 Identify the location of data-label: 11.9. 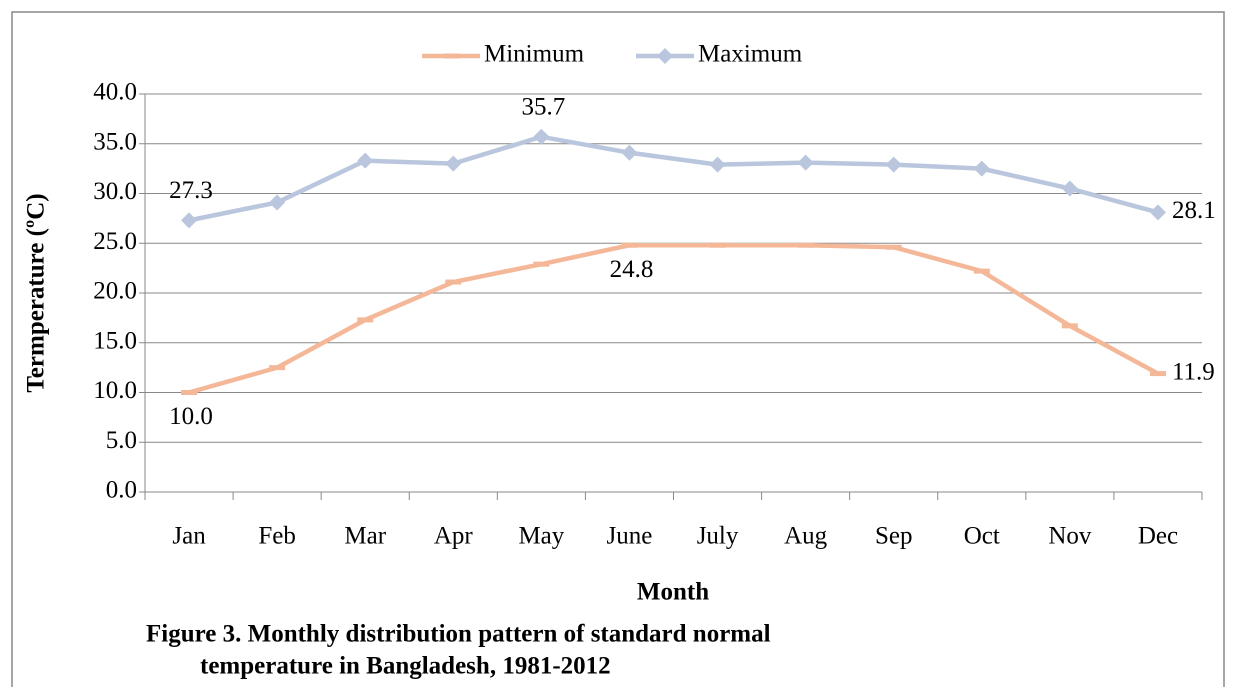
(1193, 371).